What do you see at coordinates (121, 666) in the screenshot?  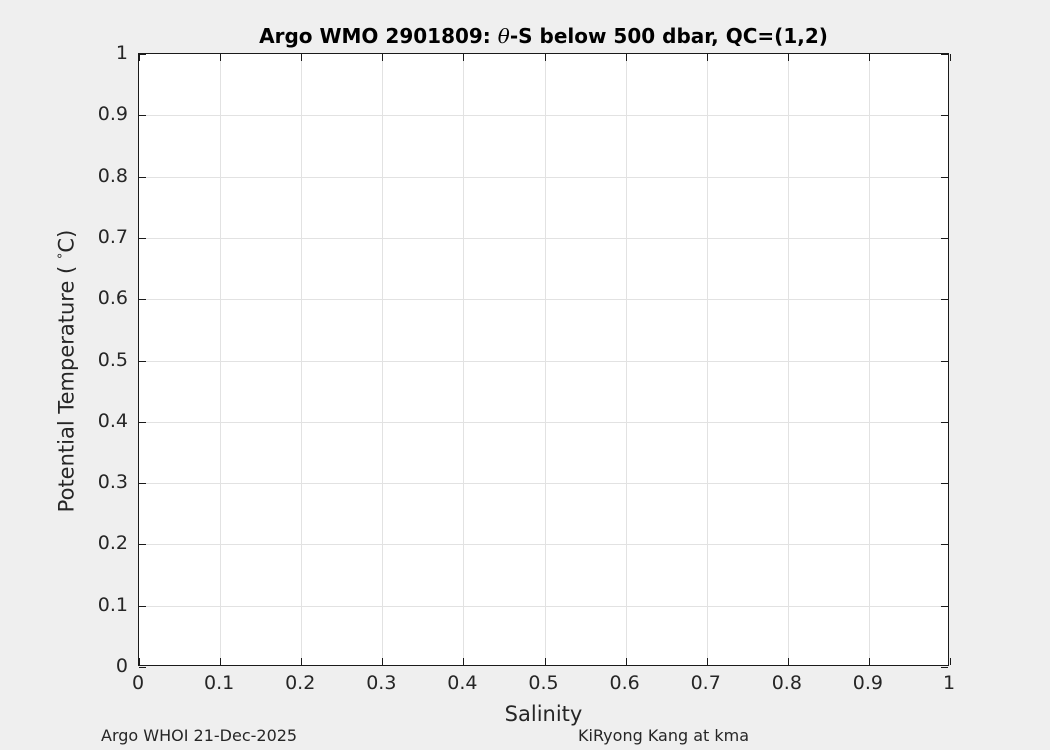 I see `y-tick-label: 0` at bounding box center [121, 666].